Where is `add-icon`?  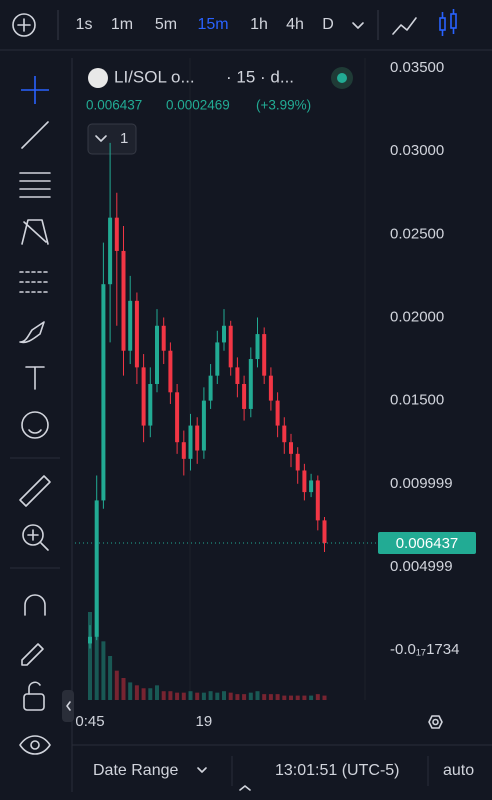 add-icon is located at coordinates (24, 25).